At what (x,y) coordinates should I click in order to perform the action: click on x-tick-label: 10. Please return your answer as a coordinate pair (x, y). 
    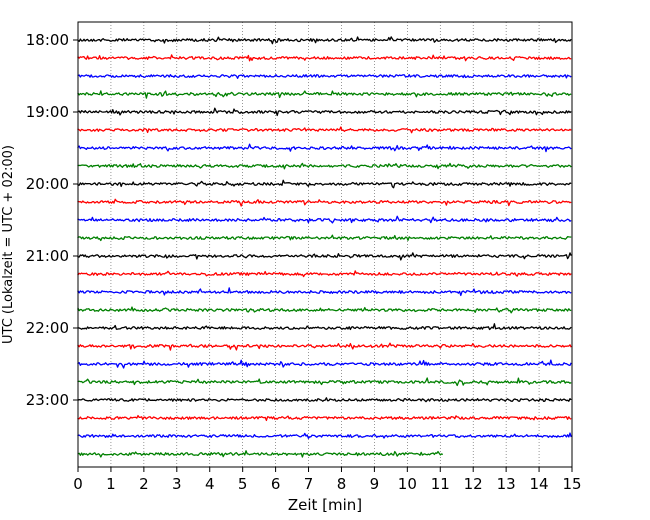
    Looking at the image, I should click on (407, 484).